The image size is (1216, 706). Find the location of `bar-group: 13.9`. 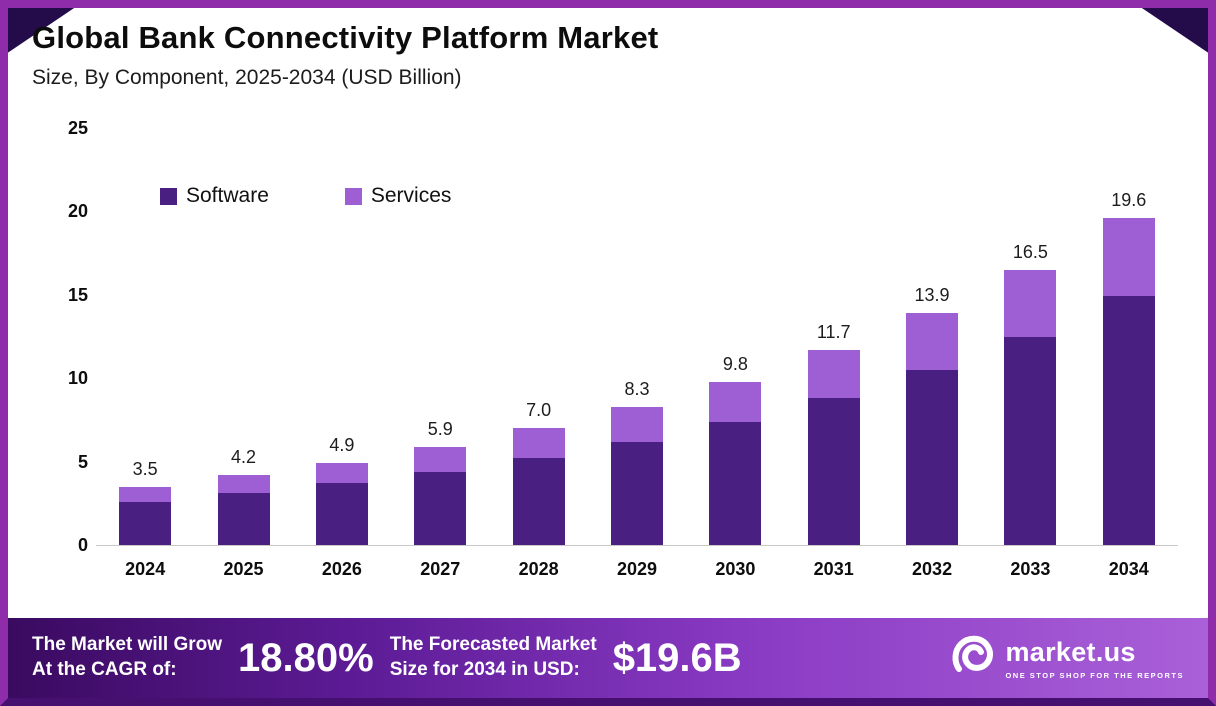

bar-group: 13.9 is located at coordinates (932, 336).